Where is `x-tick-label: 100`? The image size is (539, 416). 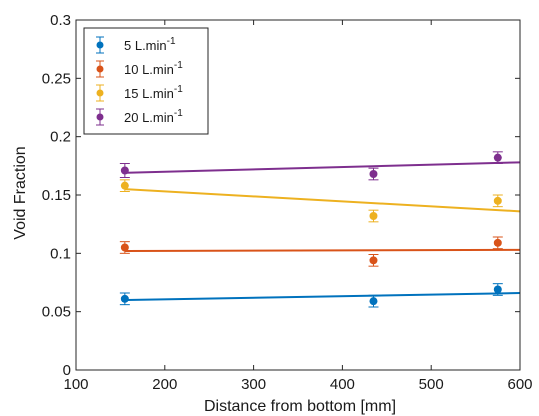
x-tick-label: 100 is located at coordinates (75, 384).